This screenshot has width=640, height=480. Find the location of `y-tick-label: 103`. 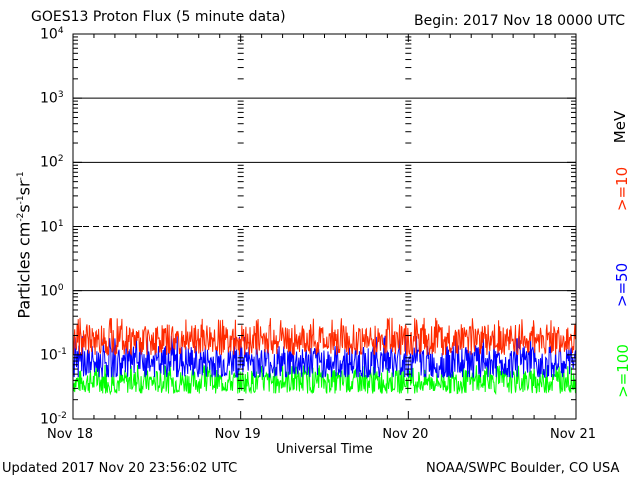

y-tick-label: 103 is located at coordinates (52, 98).